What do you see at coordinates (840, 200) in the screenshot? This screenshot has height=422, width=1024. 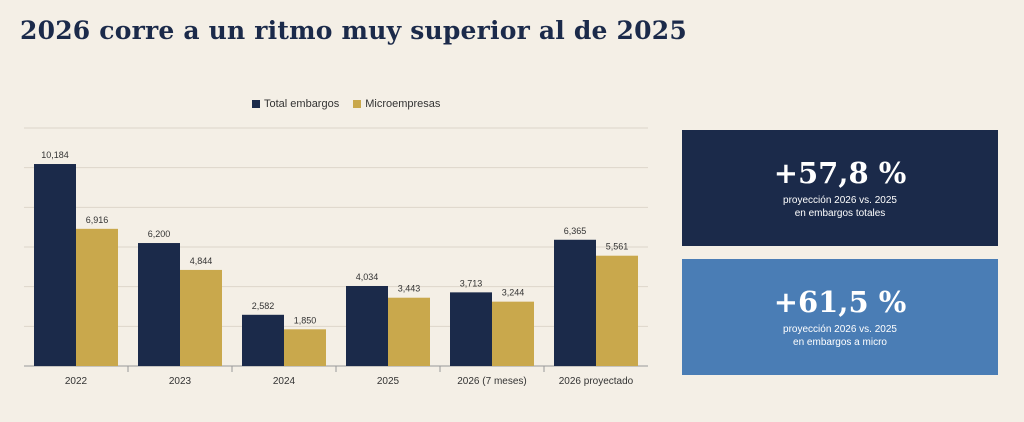 I see `stat-caption-total-line1: proyección 2026 vs. 2025` at bounding box center [840, 200].